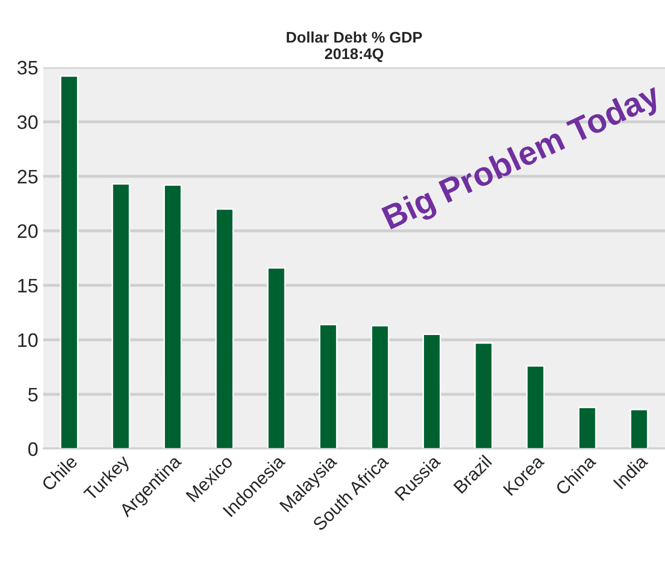  What do you see at coordinates (28, 340) in the screenshot?
I see `y-tick-label: 10` at bounding box center [28, 340].